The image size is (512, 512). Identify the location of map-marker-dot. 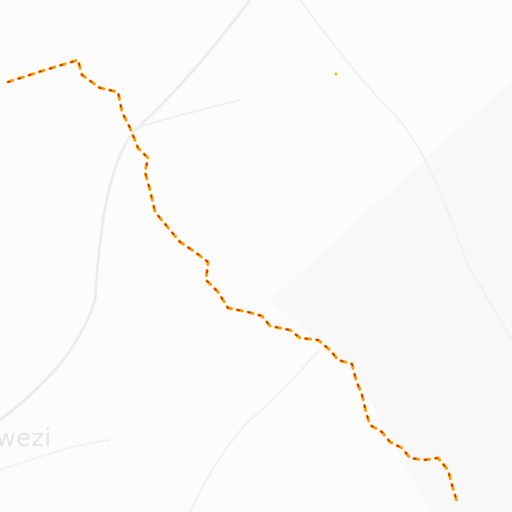
(336, 74).